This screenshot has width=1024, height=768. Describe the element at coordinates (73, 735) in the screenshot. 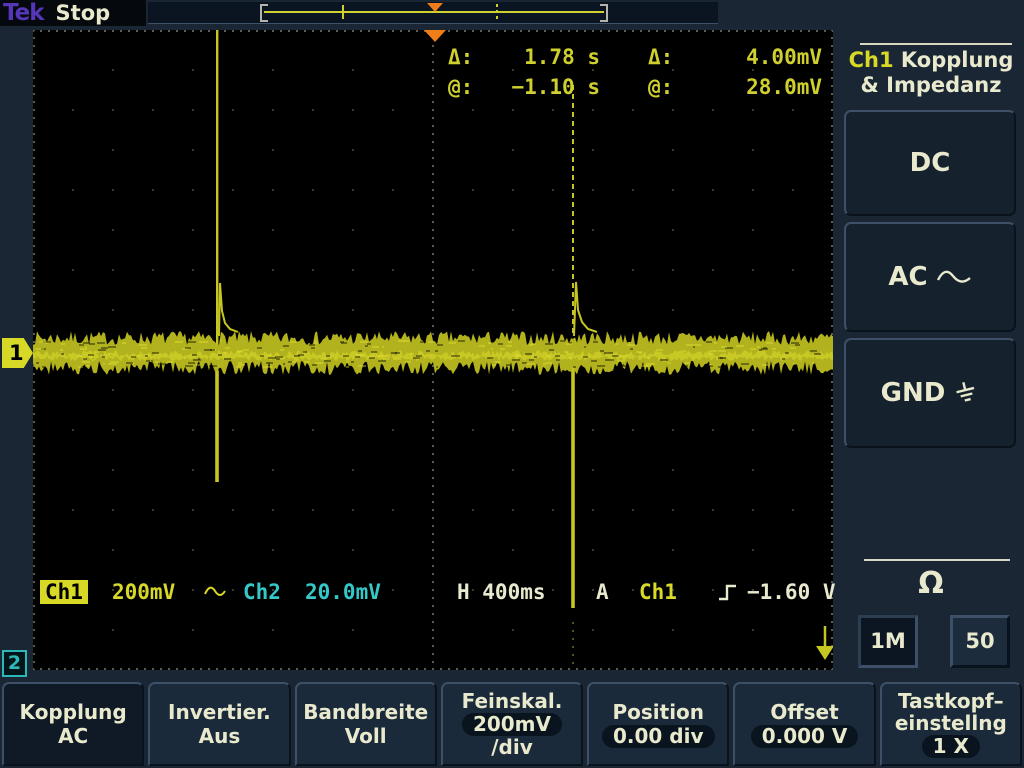

I see `bottomkey-kopplung-value: AC` at that location.